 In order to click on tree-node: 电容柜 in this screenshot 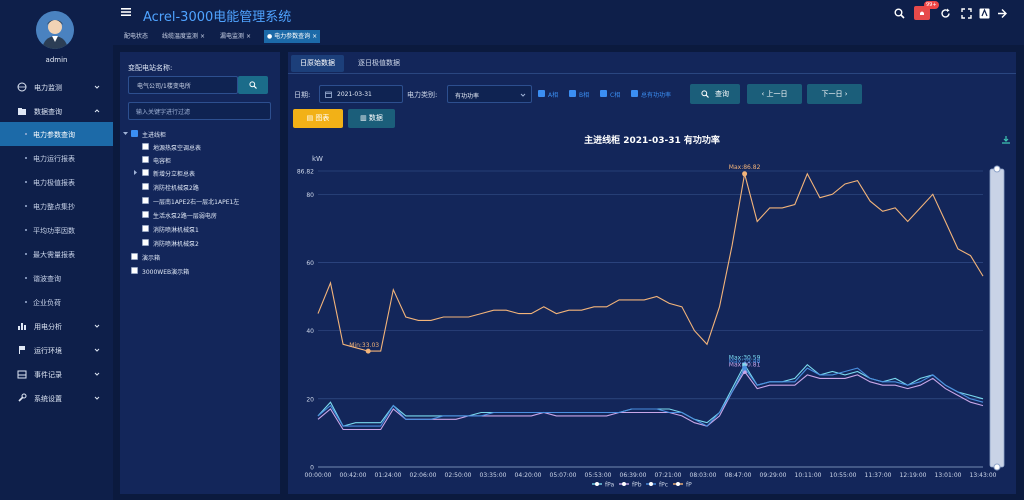, I will do `click(162, 161)`.